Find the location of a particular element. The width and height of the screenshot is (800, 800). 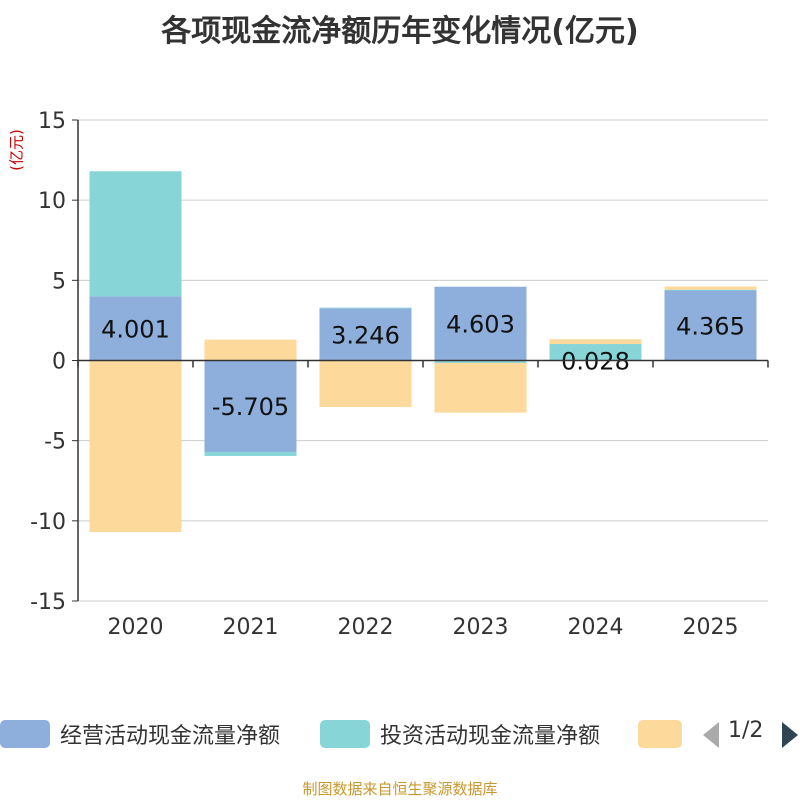

data-label-2021: -5.705 is located at coordinates (250, 407).